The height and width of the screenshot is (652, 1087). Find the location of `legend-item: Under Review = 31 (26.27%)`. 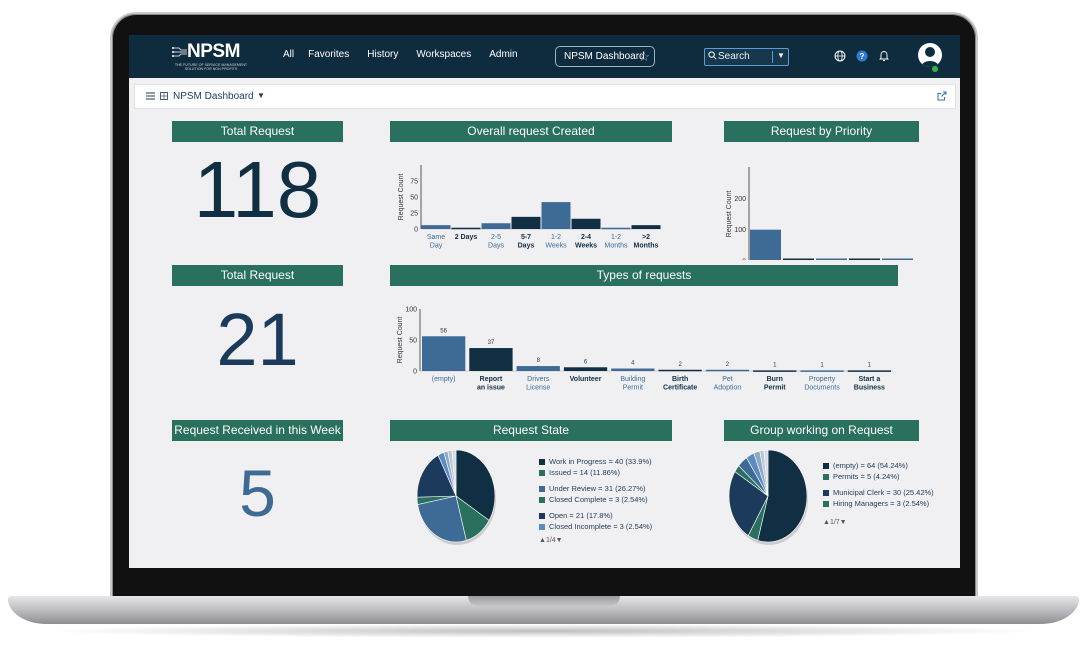

legend-item: Under Review = 31 (26.27%) is located at coordinates (595, 489).